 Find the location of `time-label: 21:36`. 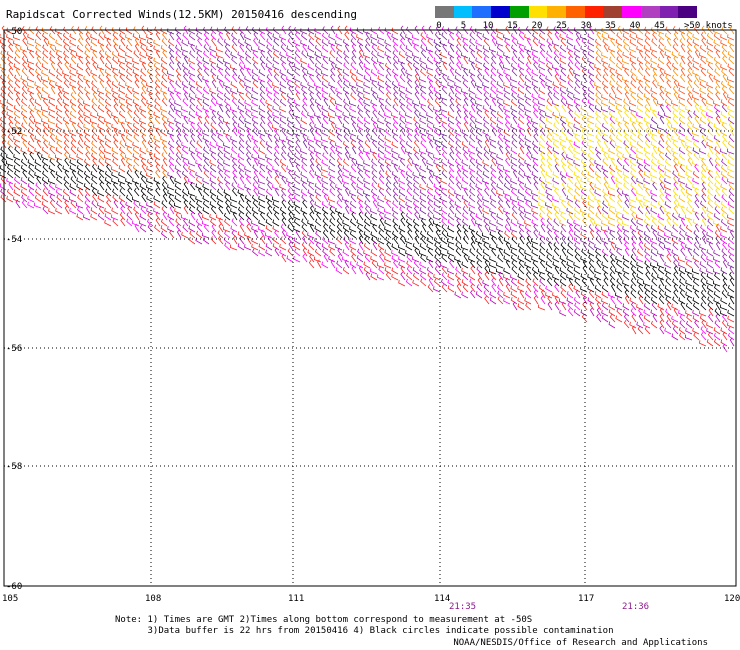

time-label: 21:36 is located at coordinates (635, 607).